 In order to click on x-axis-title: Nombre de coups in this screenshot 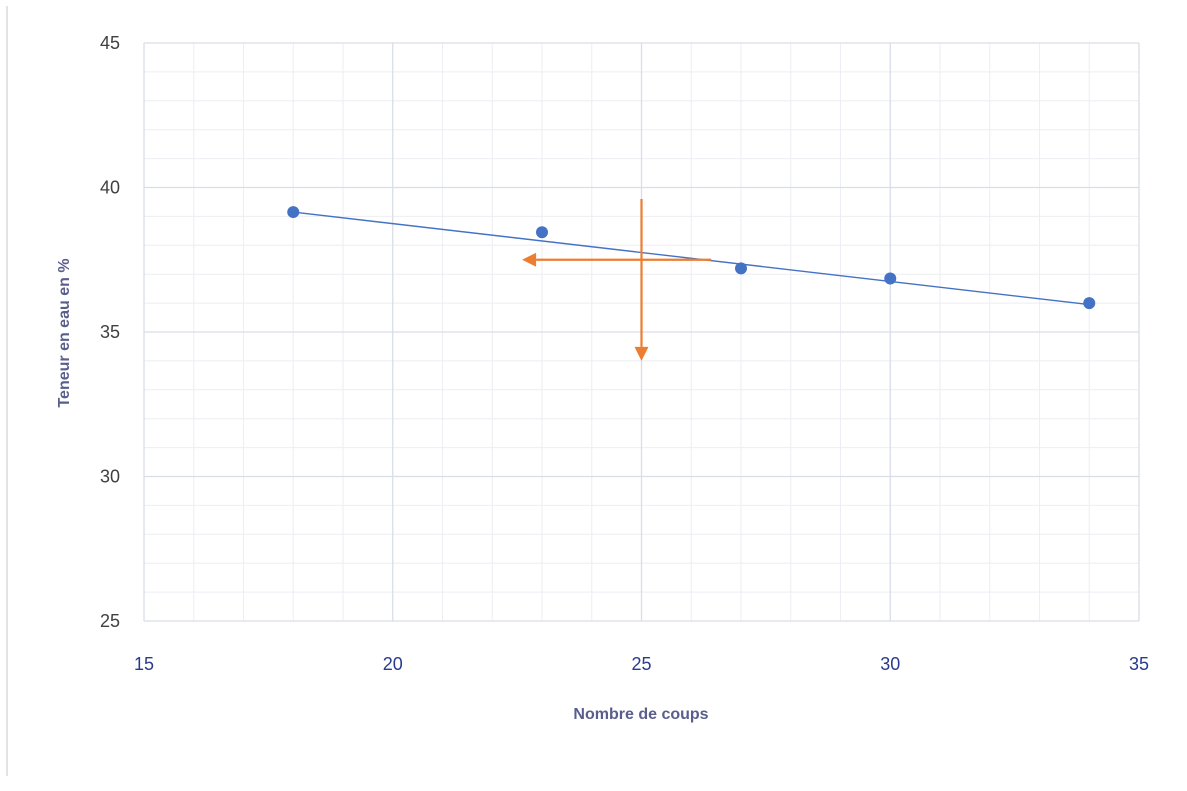, I will do `click(640, 714)`.